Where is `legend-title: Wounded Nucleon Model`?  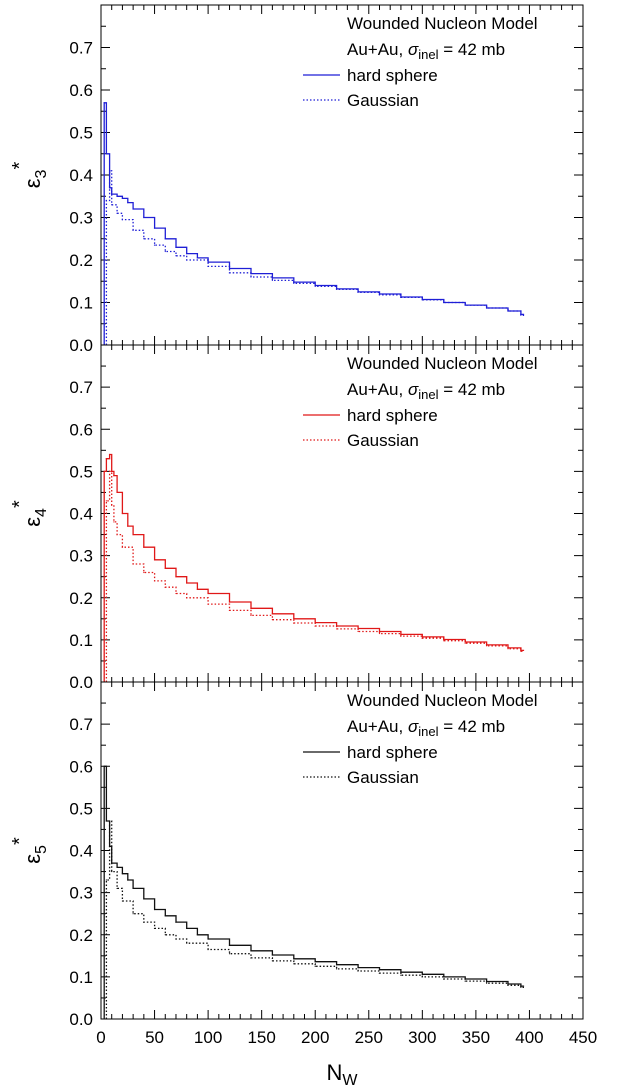
legend-title: Wounded Nucleon Model is located at coordinates (442, 700).